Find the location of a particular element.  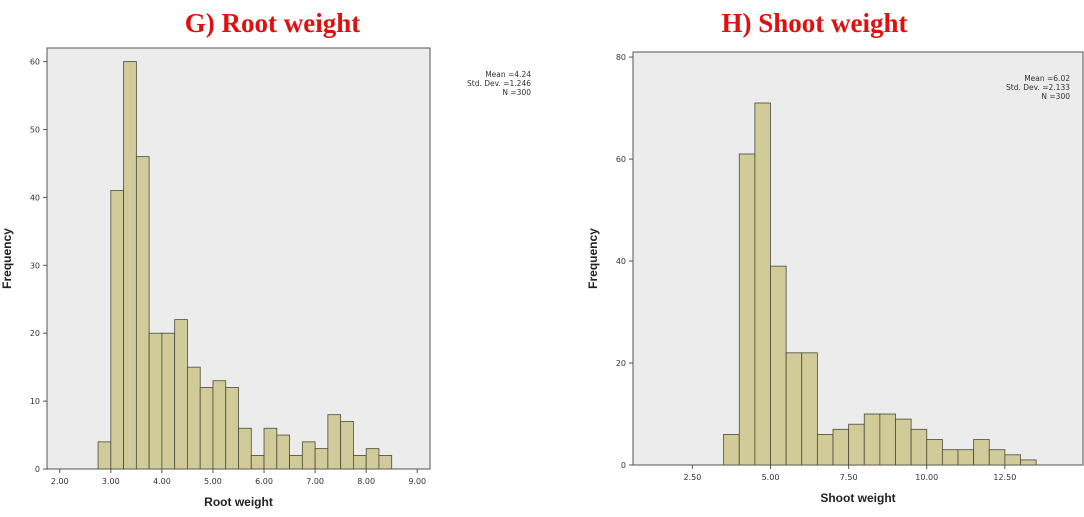

x-tick-label: 12.50 is located at coordinates (1004, 477).